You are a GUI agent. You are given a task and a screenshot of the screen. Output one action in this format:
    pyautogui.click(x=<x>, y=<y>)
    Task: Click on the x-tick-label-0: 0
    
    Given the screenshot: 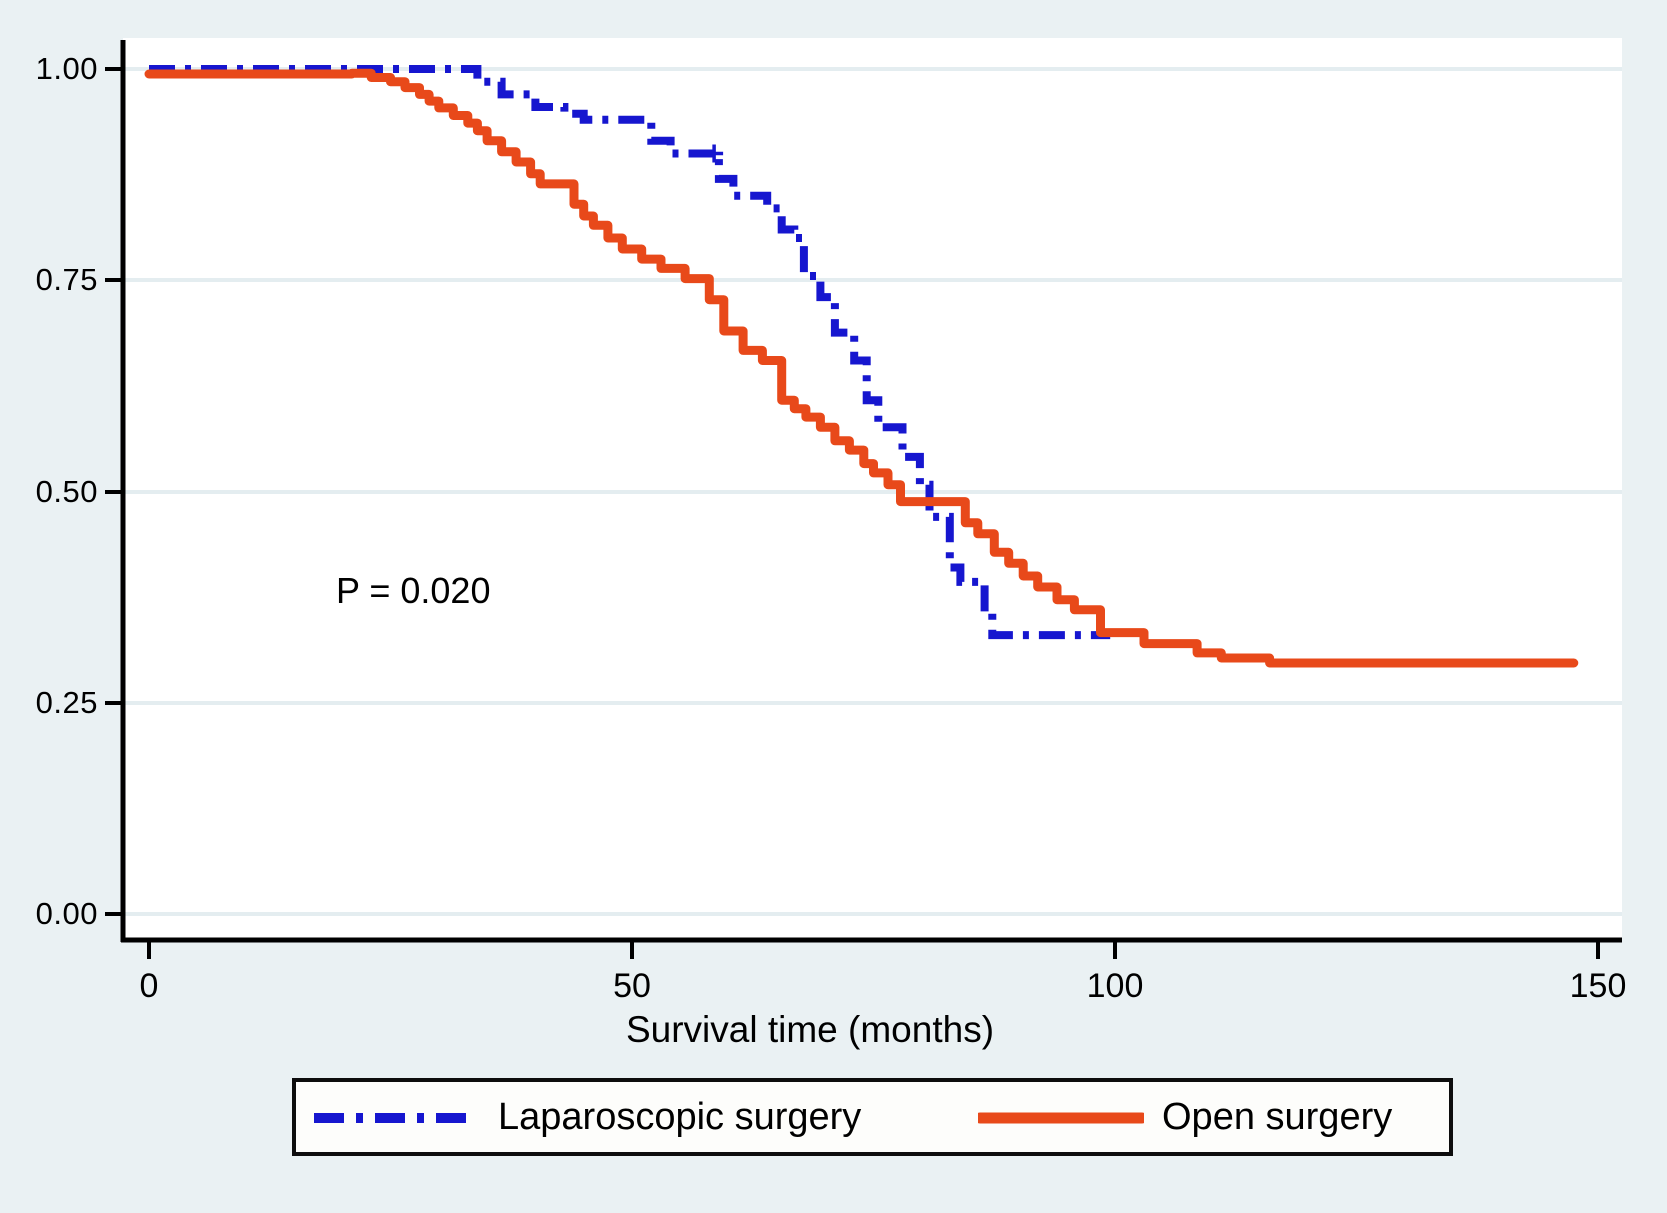 What is the action you would take?
    pyautogui.click(x=149, y=986)
    